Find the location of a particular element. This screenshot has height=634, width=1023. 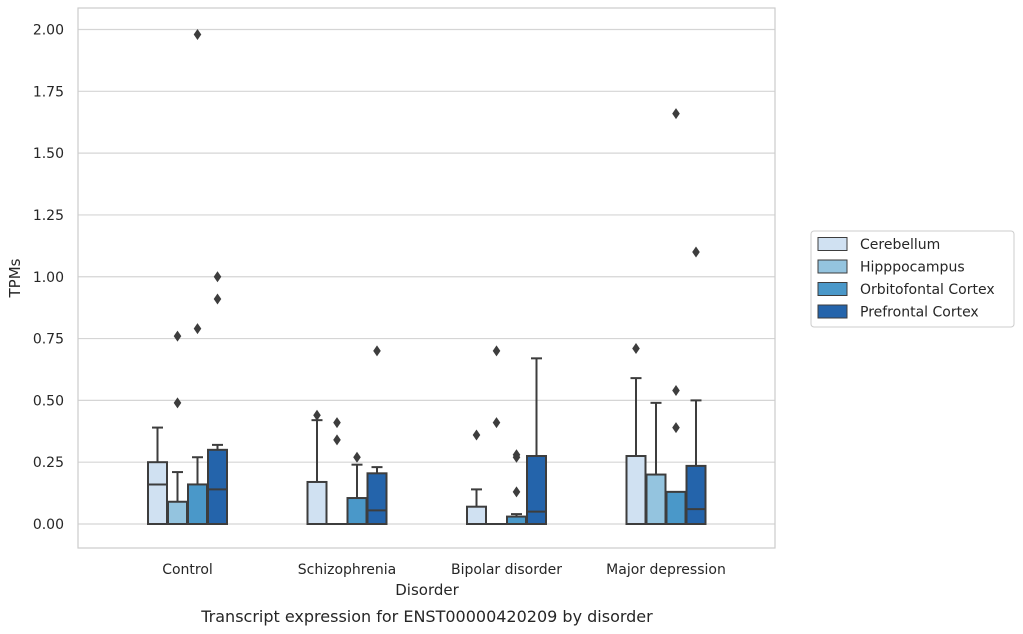

y-axis-ticks: 0.00 0.25 0.50 0.75 1.00 1.25 1.50 1.75 2.00 is located at coordinates (48, 278).